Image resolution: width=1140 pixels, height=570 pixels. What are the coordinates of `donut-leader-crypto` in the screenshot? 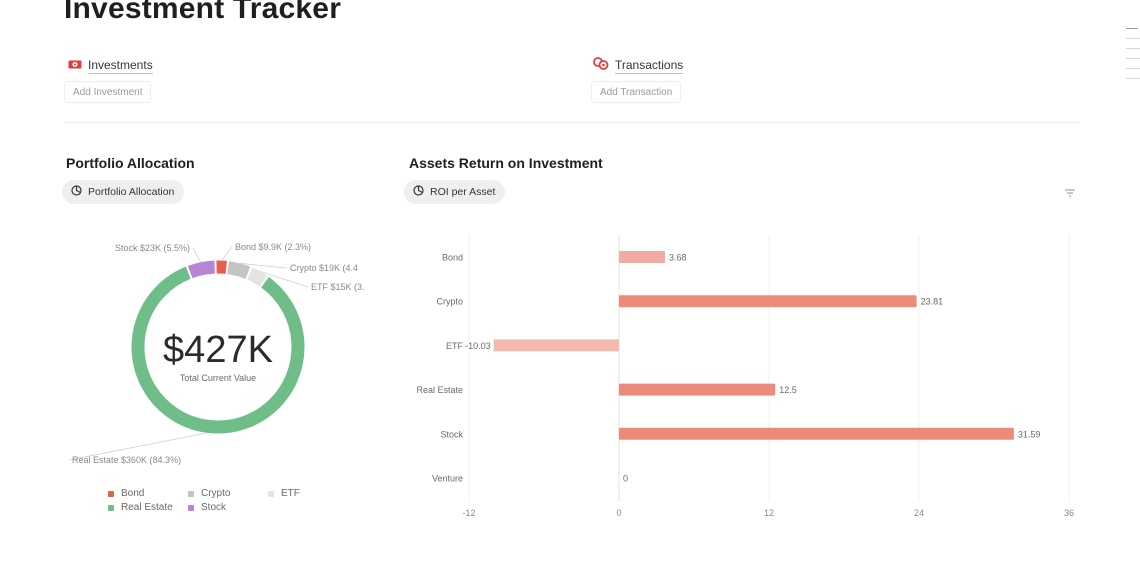 It's located at (263, 265).